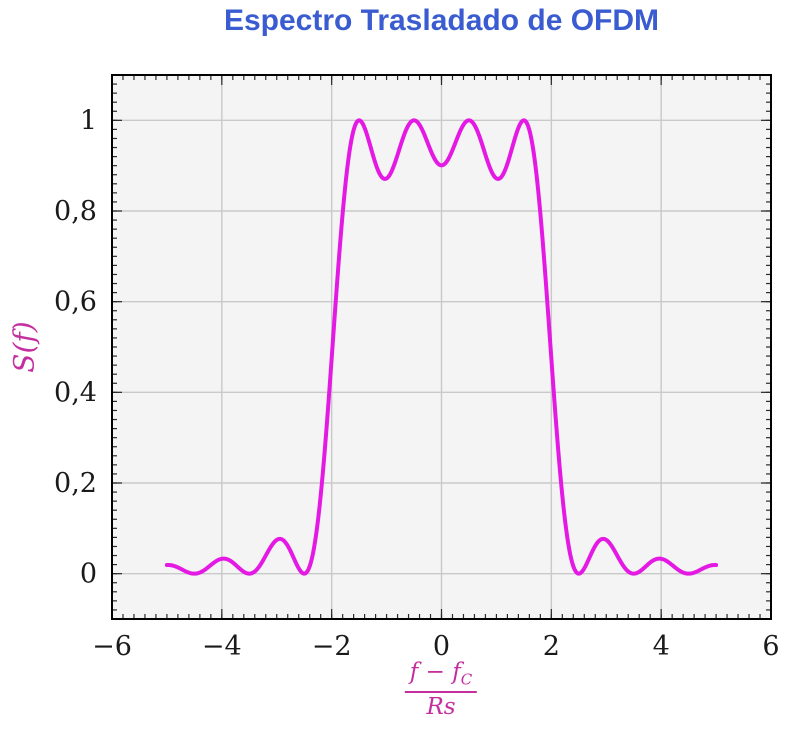  What do you see at coordinates (441, 20) in the screenshot?
I see `chart-title: Espectro Trasladado de OFDM` at bounding box center [441, 20].